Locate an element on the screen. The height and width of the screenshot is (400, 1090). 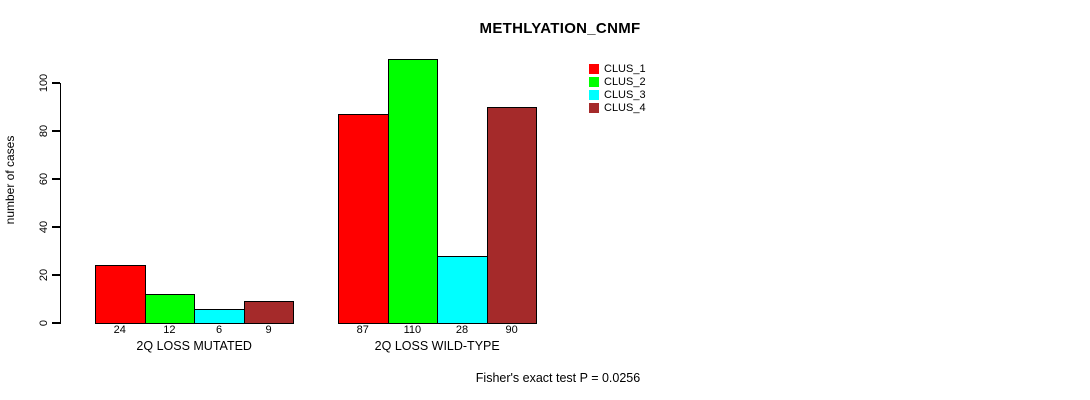
legend-label-clus_3: CLUS_3 is located at coordinates (625, 94).